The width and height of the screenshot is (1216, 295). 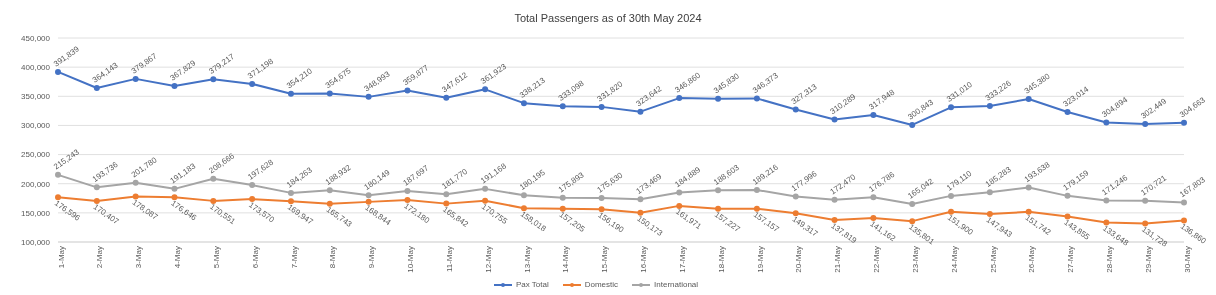 I want to click on x-tick-label: 18-May, so click(x=721, y=259).